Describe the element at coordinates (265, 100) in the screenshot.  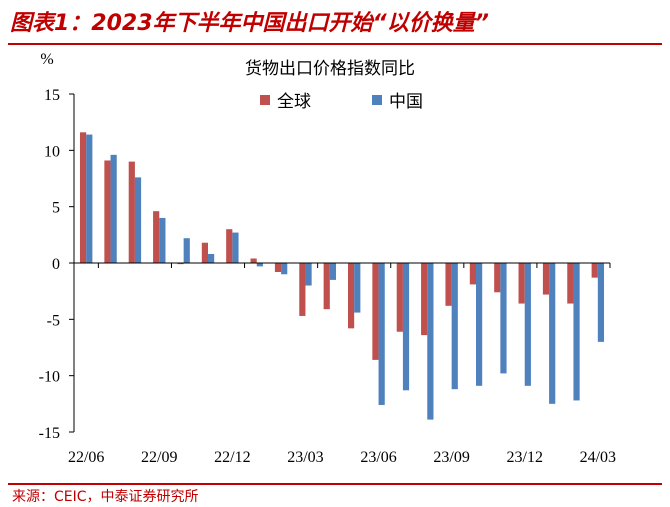
I see `legend-swatch-global` at that location.